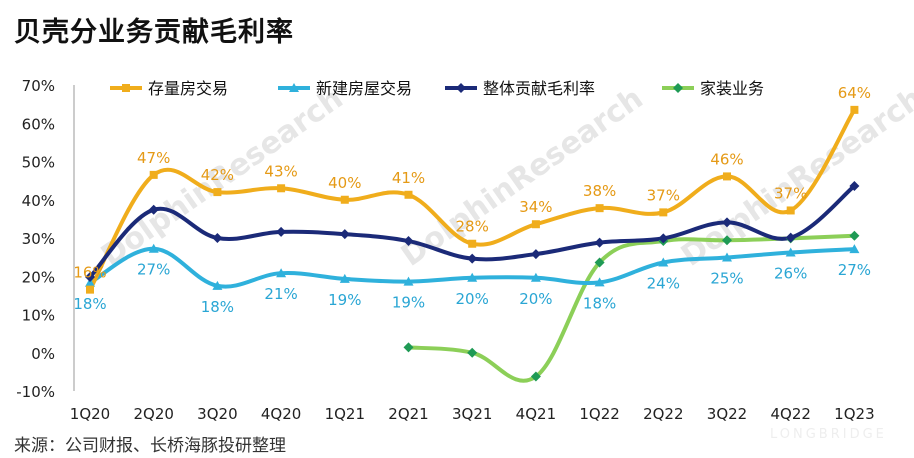 This screenshot has height=458, width=914. I want to click on x-tick-label: 4Q22, so click(790, 414).